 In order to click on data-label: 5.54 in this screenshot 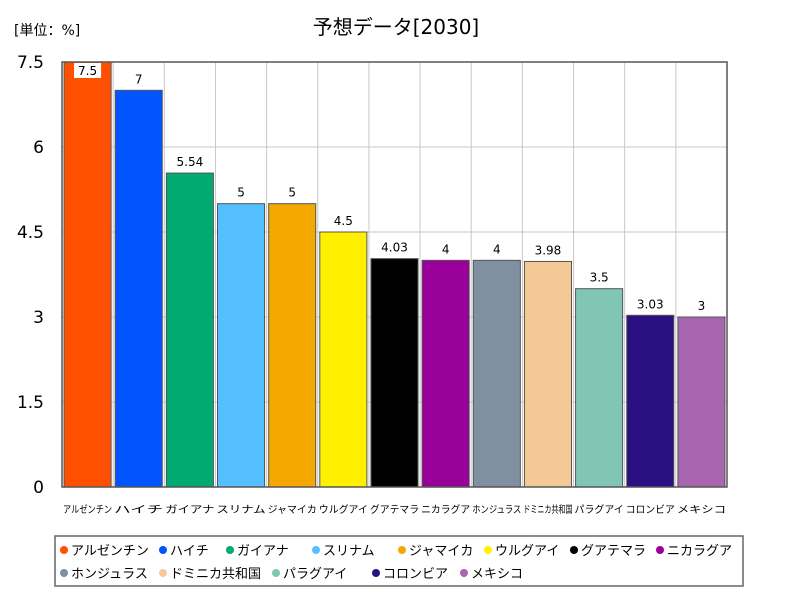, I will do `click(190, 162)`.